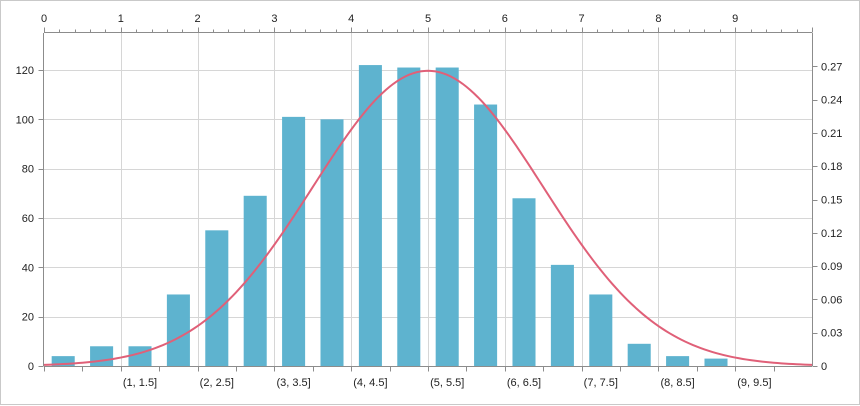 This screenshot has width=860, height=406. I want to click on top-axis-tick-label: 2, so click(198, 19).